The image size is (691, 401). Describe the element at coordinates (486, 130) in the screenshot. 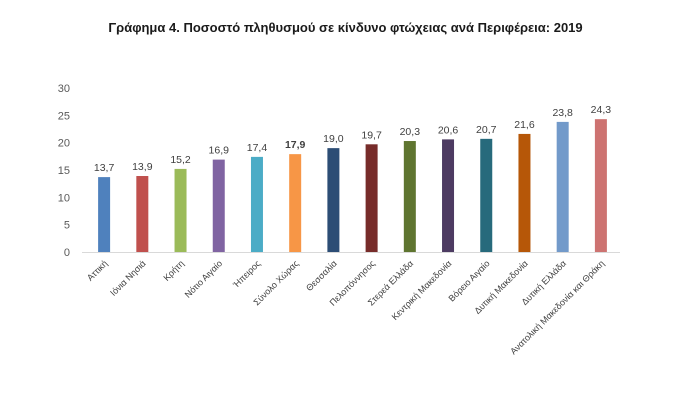

I see `data-label: 20,7` at that location.